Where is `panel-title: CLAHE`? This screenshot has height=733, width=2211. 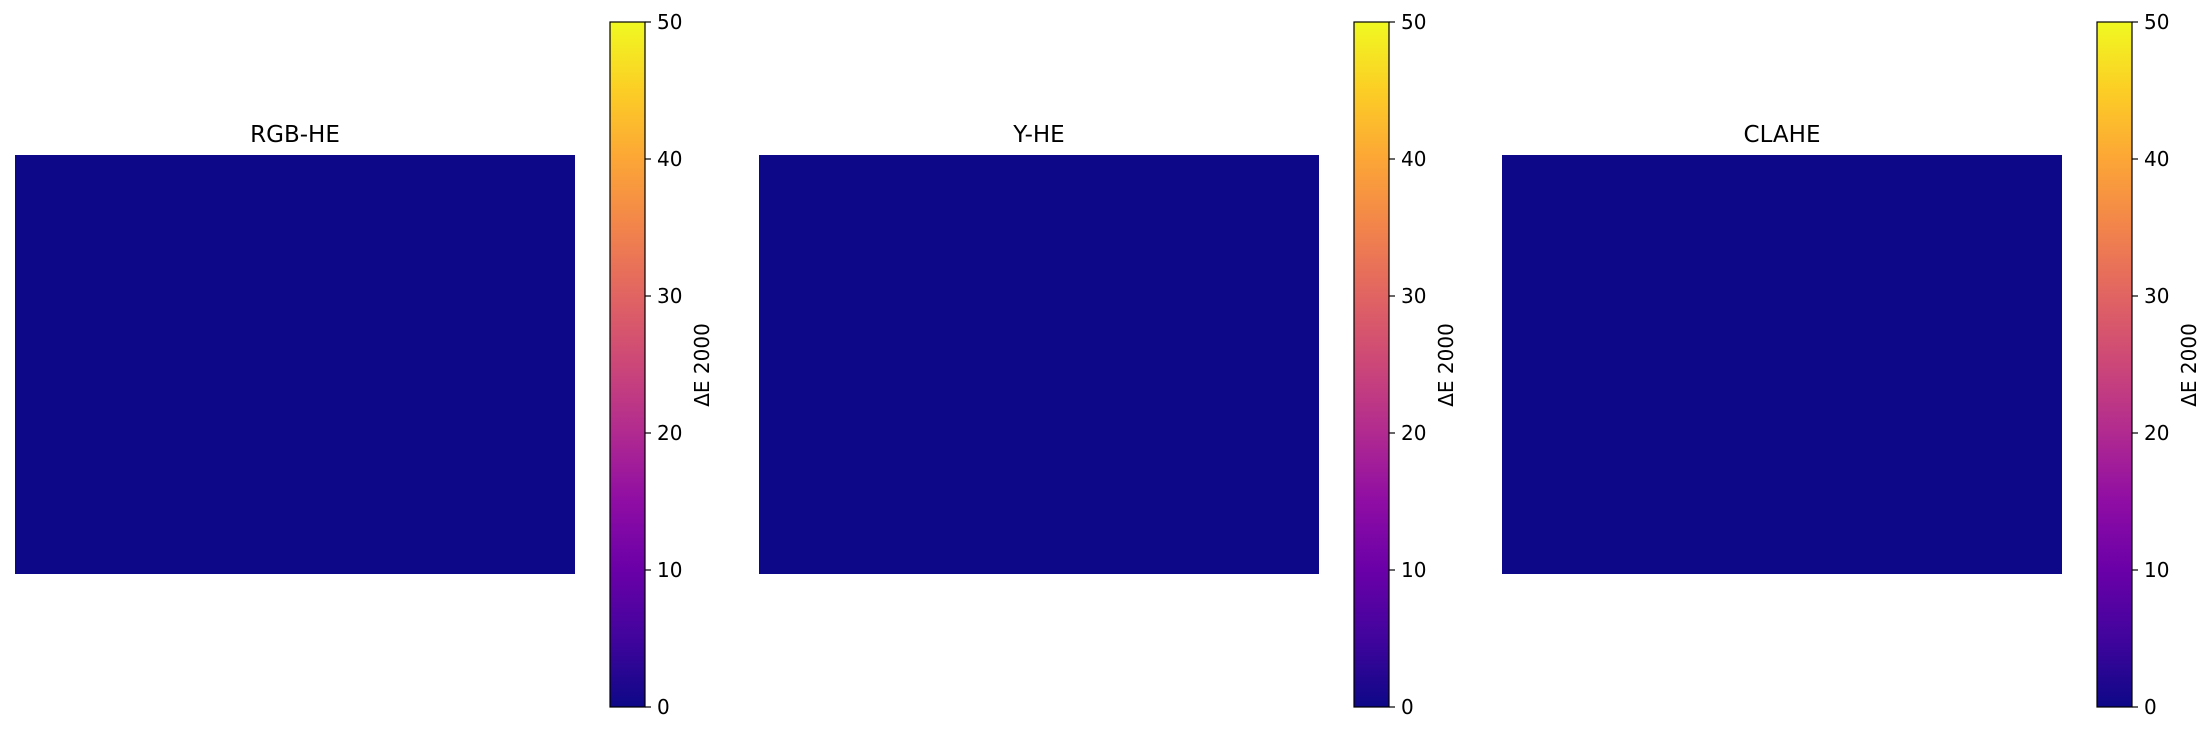 panel-title: CLAHE is located at coordinates (1782, 135).